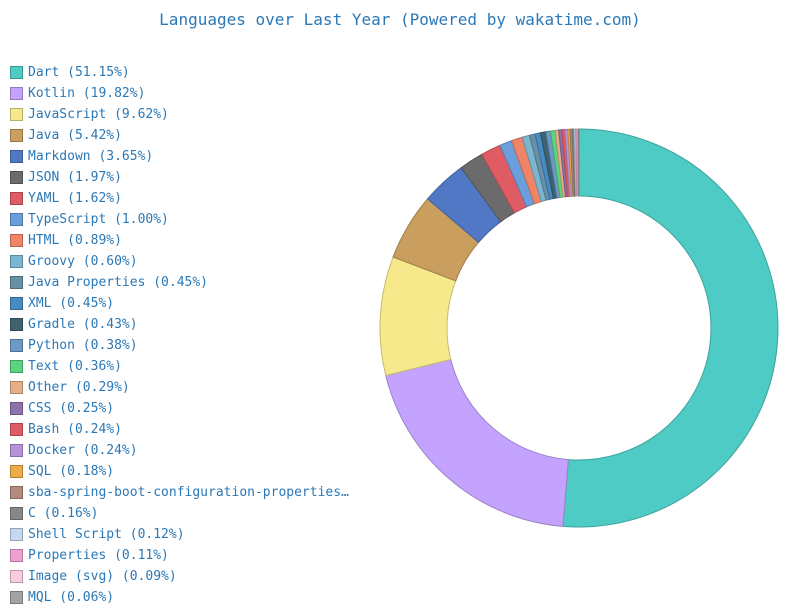 The width and height of the screenshot is (800, 608). Describe the element at coordinates (182, 513) in the screenshot. I see `legend-item: C (0.16%)` at that location.